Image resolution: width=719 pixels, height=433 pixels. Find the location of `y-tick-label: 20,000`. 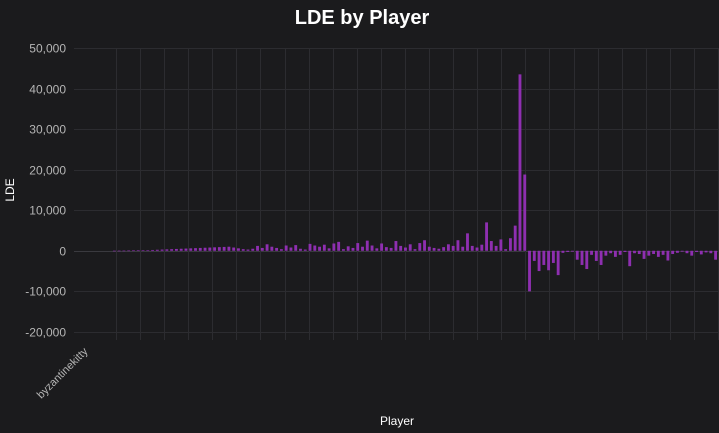

y-tick-label: 20,000 is located at coordinates (47, 171).